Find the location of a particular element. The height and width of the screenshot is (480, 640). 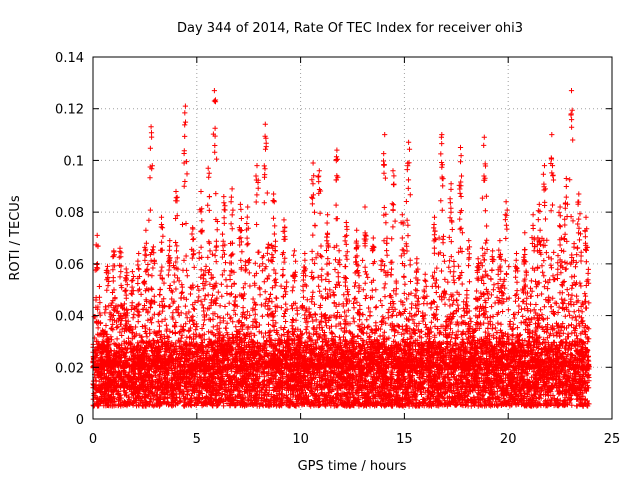

x-tick-label: 0 is located at coordinates (93, 439).